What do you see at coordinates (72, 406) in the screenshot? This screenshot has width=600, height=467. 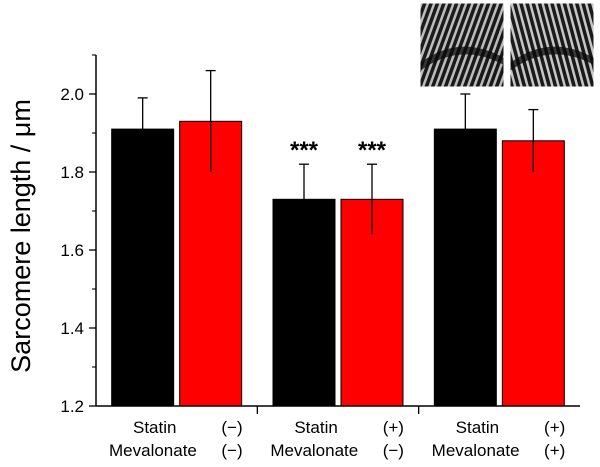 I see `y-tick-label: 1.2` at bounding box center [72, 406].